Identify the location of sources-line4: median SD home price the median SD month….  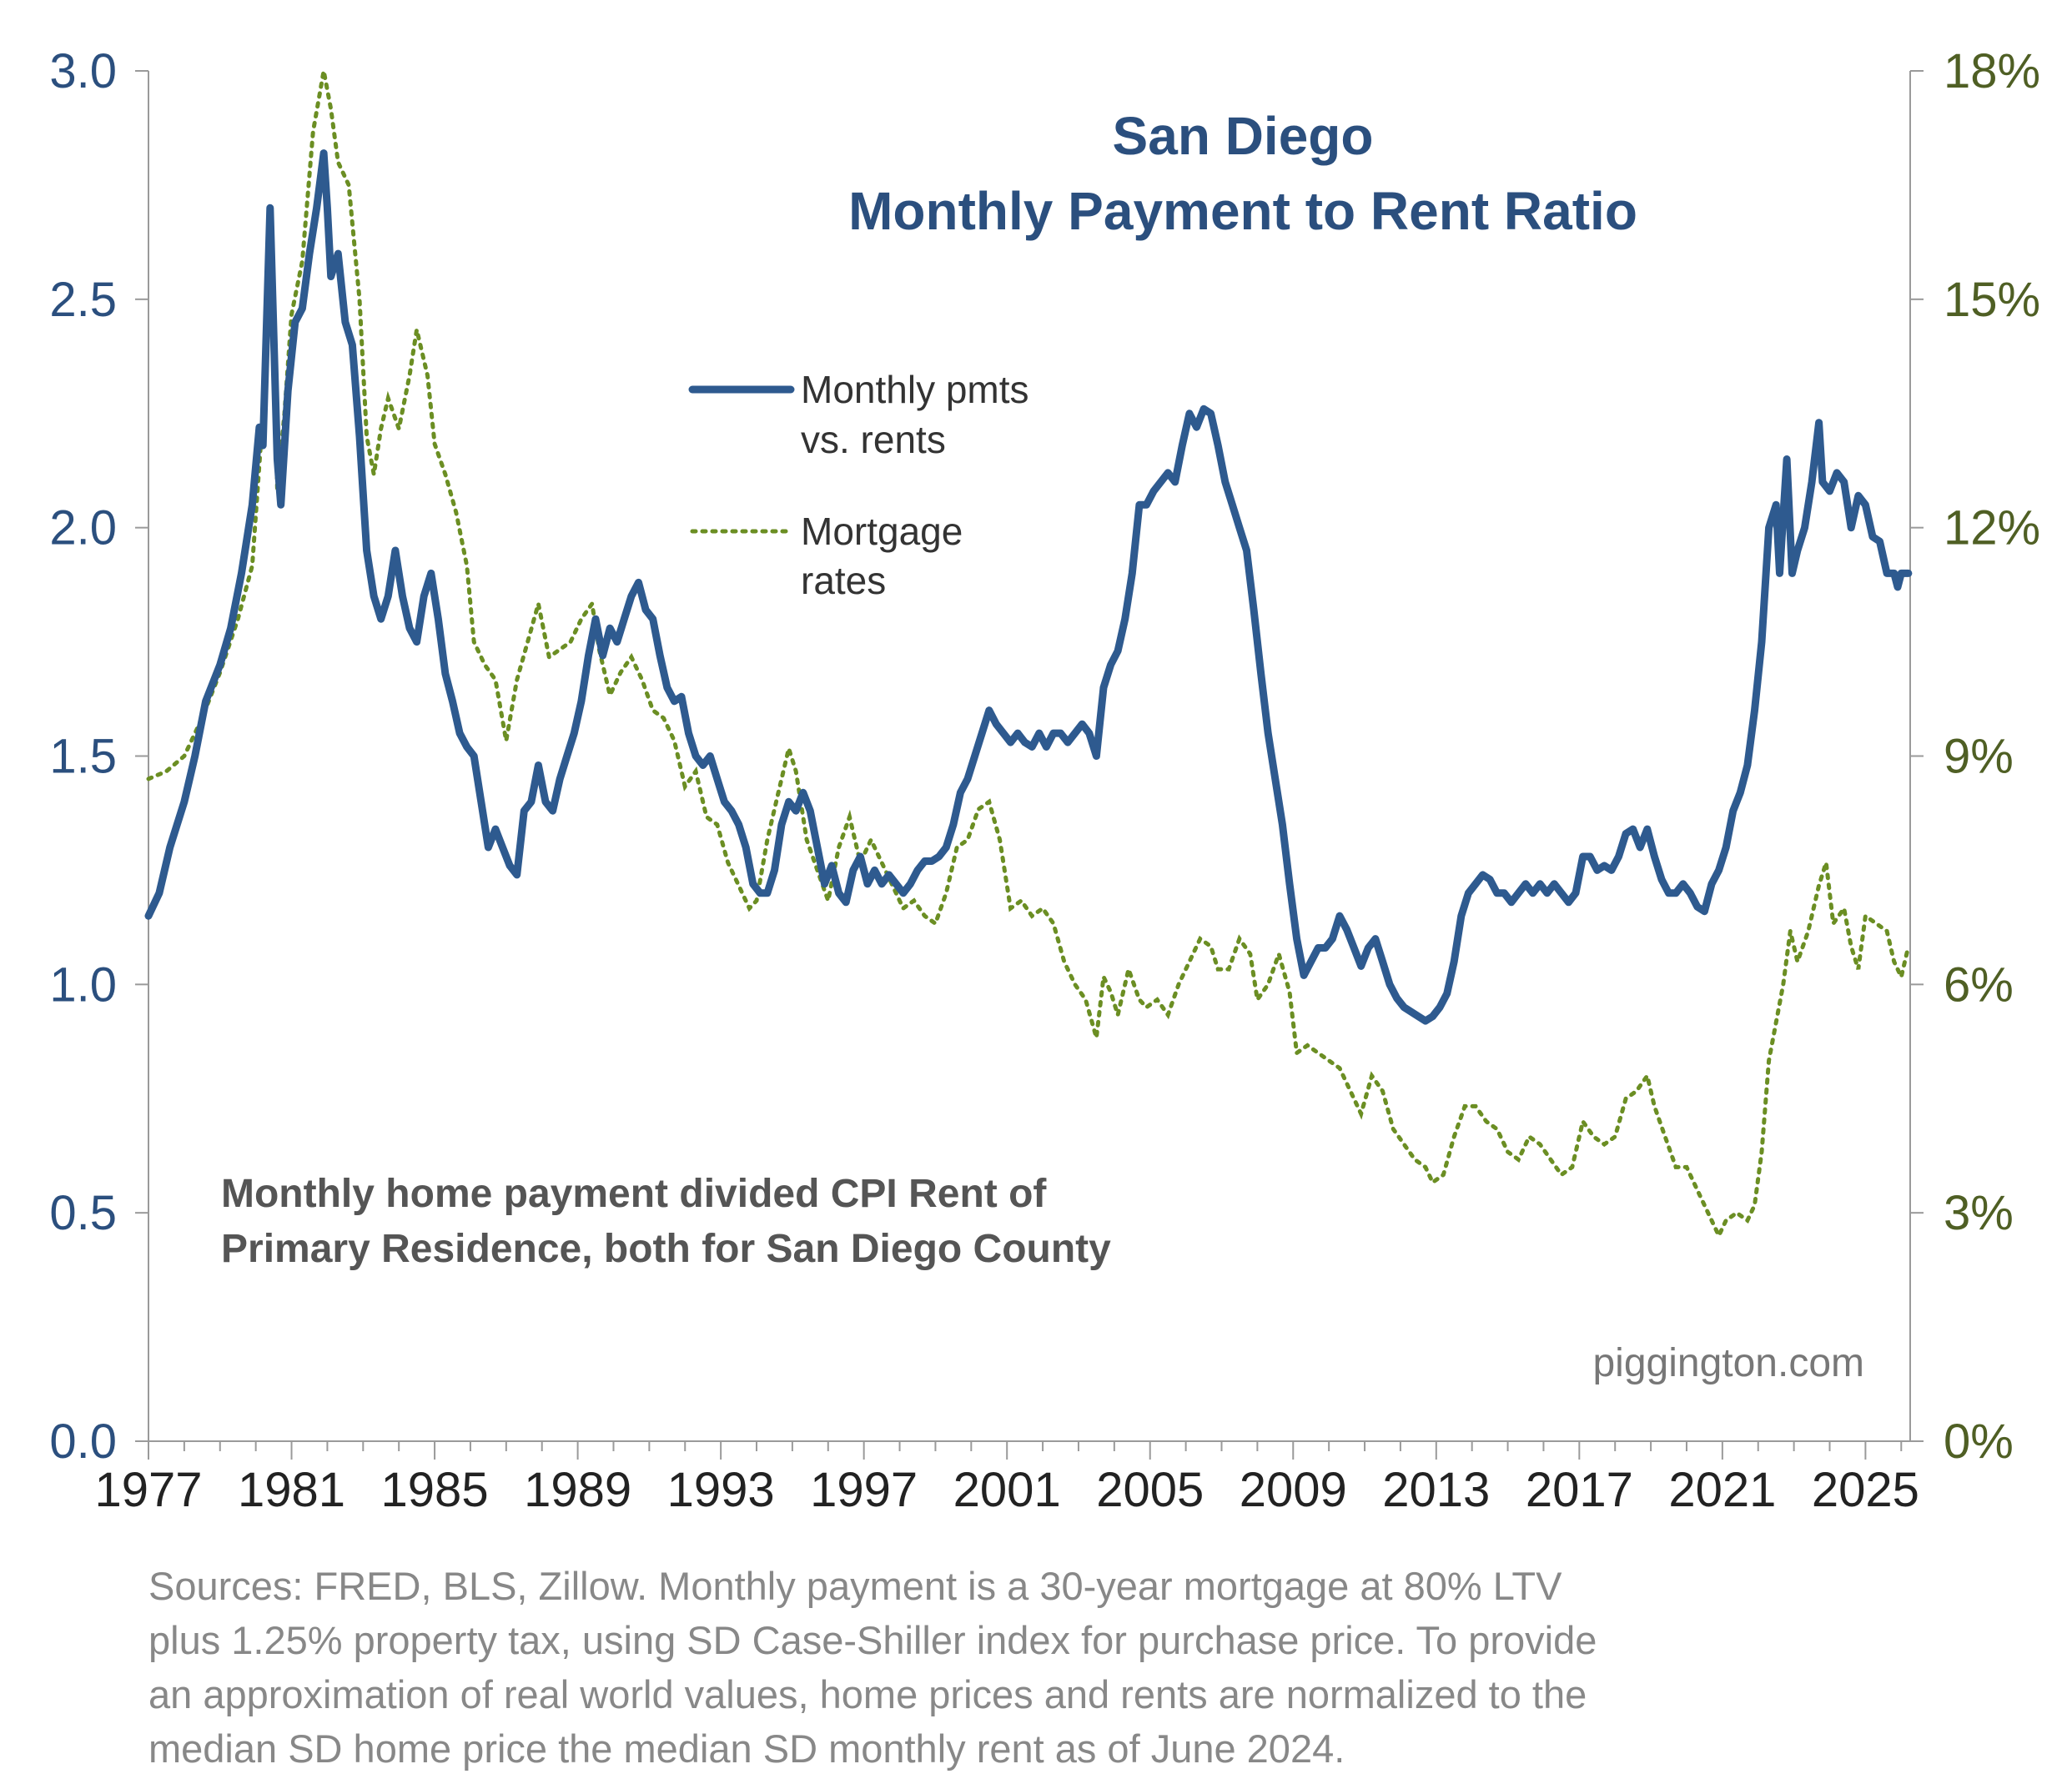
(746, 1748).